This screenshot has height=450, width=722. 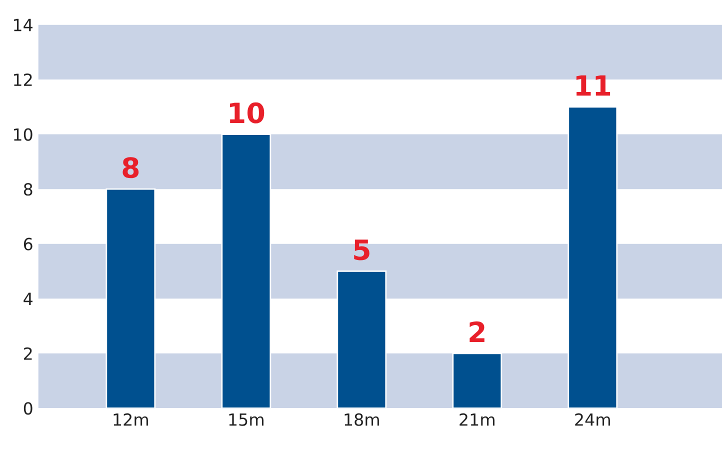 What do you see at coordinates (23, 79) in the screenshot?
I see `y-tick-label: 12` at bounding box center [23, 79].